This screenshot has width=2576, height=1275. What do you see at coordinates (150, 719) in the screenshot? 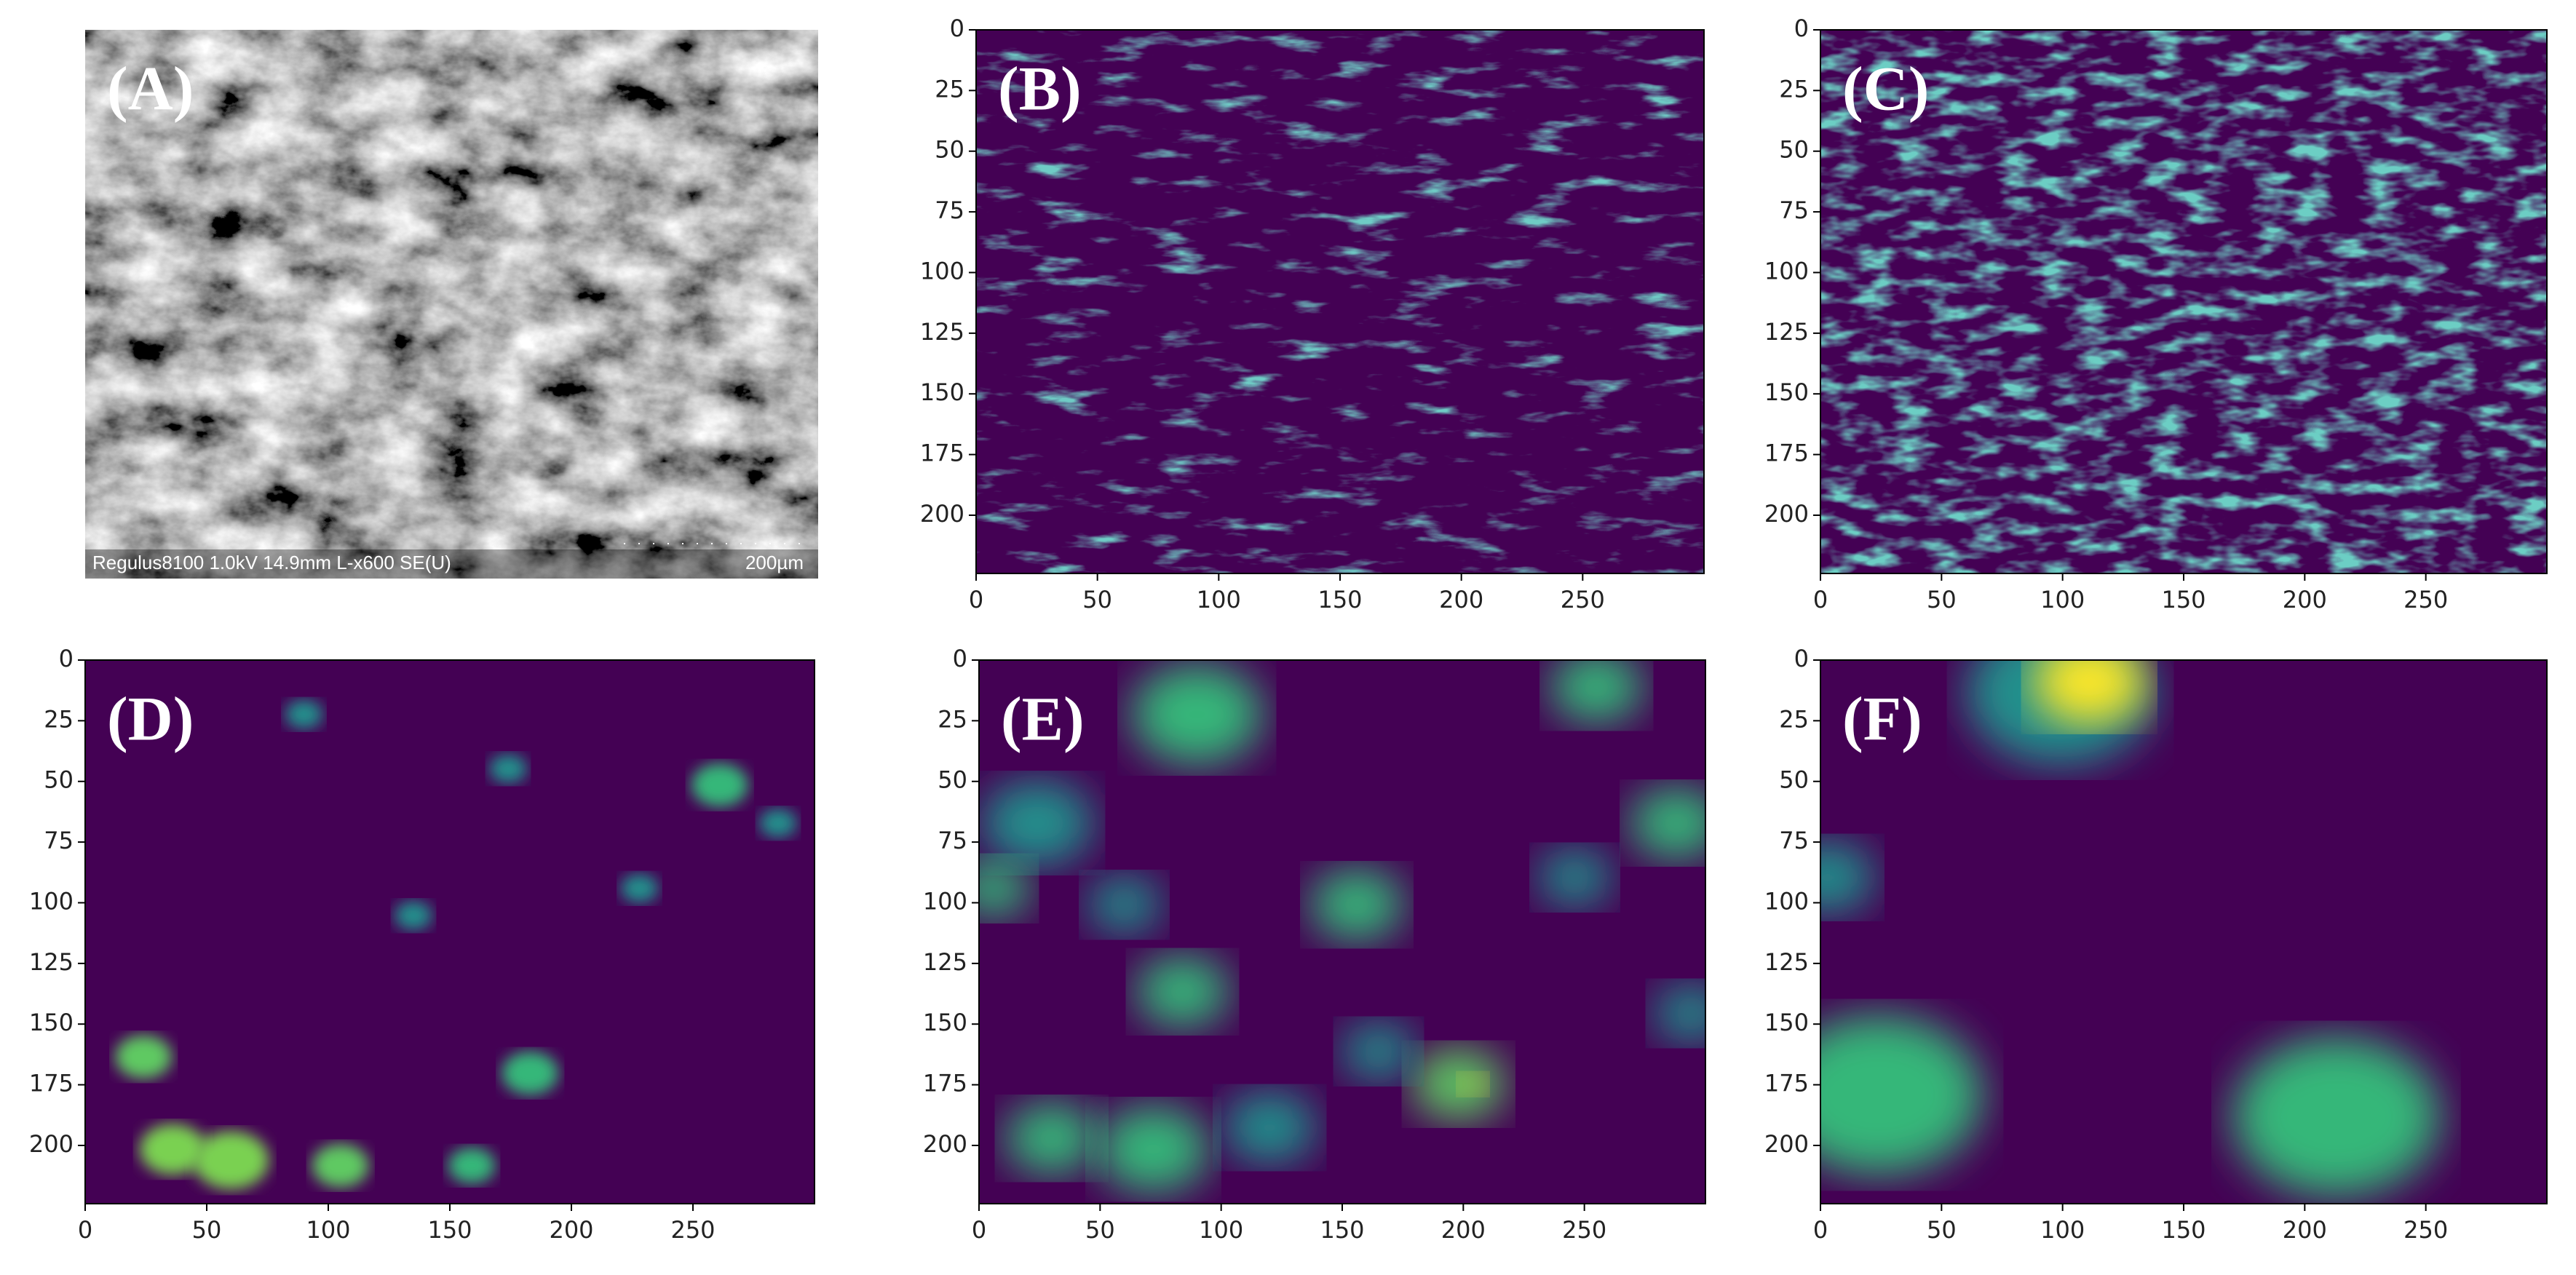
I see `panel-label: (D)` at bounding box center [150, 719].